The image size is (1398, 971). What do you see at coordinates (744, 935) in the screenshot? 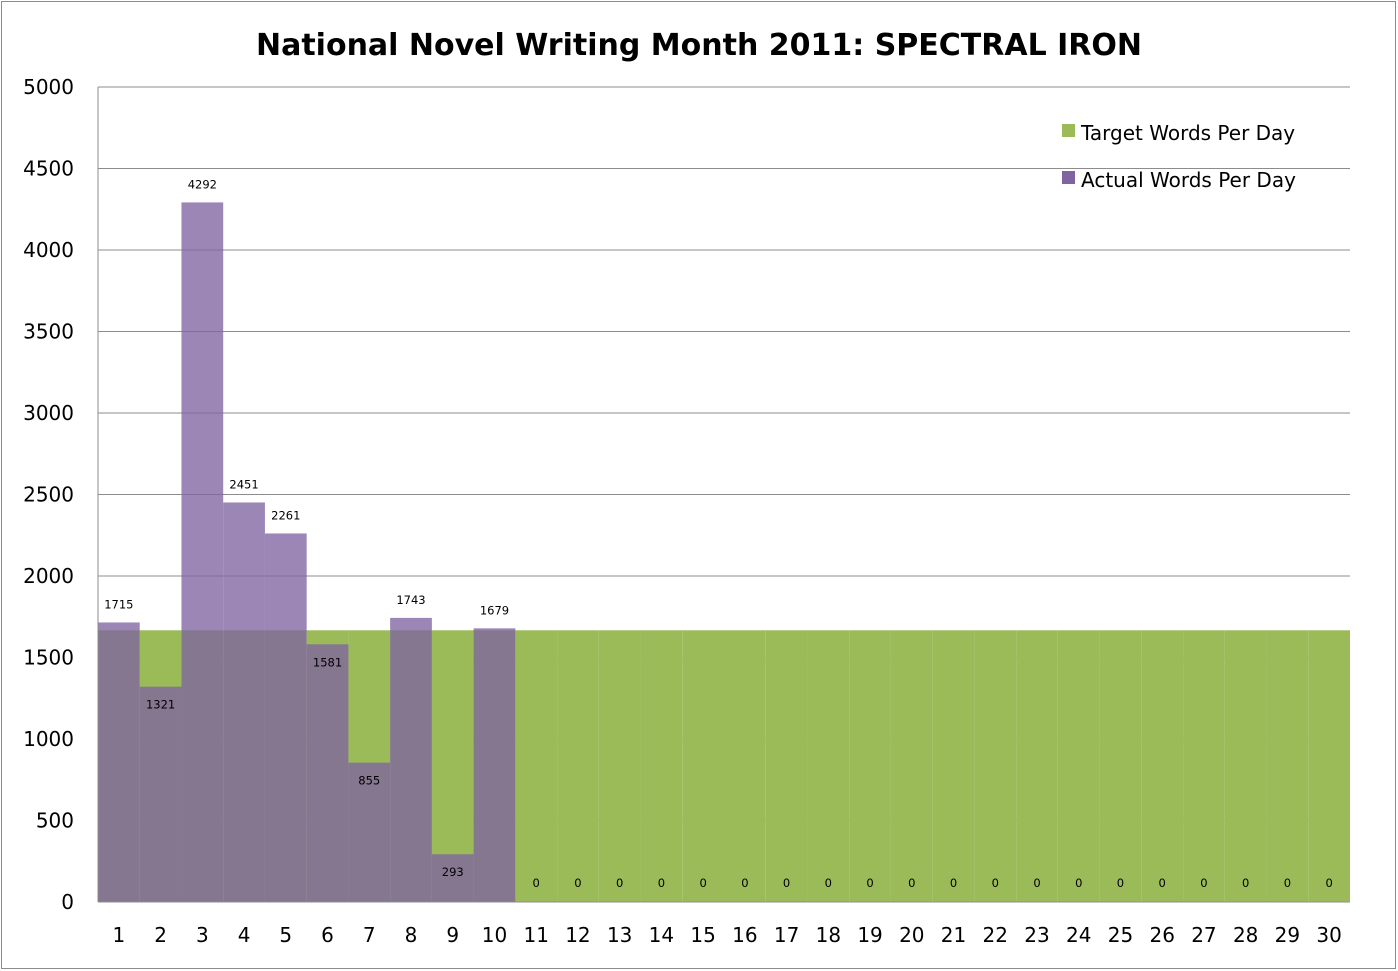
I see `x-tick-label: 16` at bounding box center [744, 935].